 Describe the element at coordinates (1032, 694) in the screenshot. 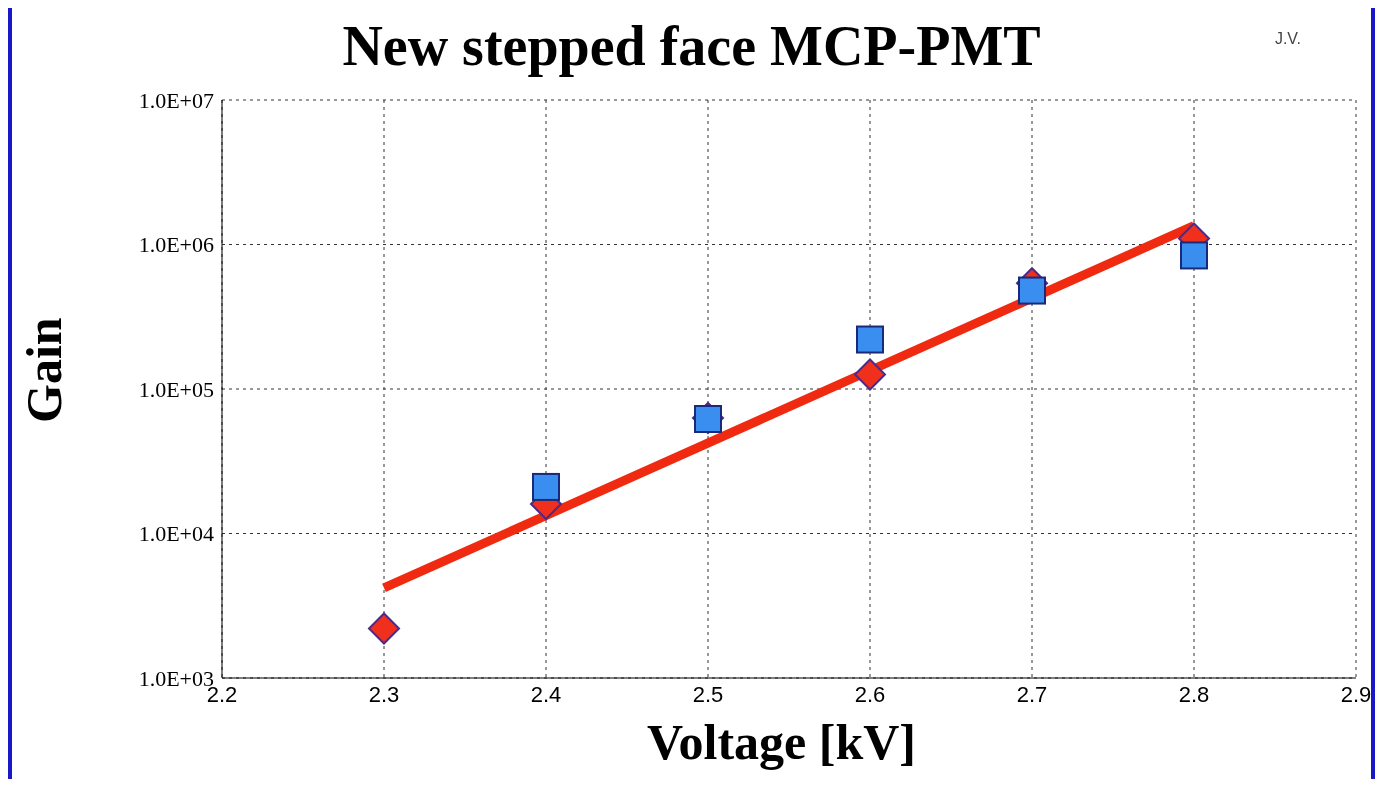

I see `x-tick-label: 2.7` at that location.